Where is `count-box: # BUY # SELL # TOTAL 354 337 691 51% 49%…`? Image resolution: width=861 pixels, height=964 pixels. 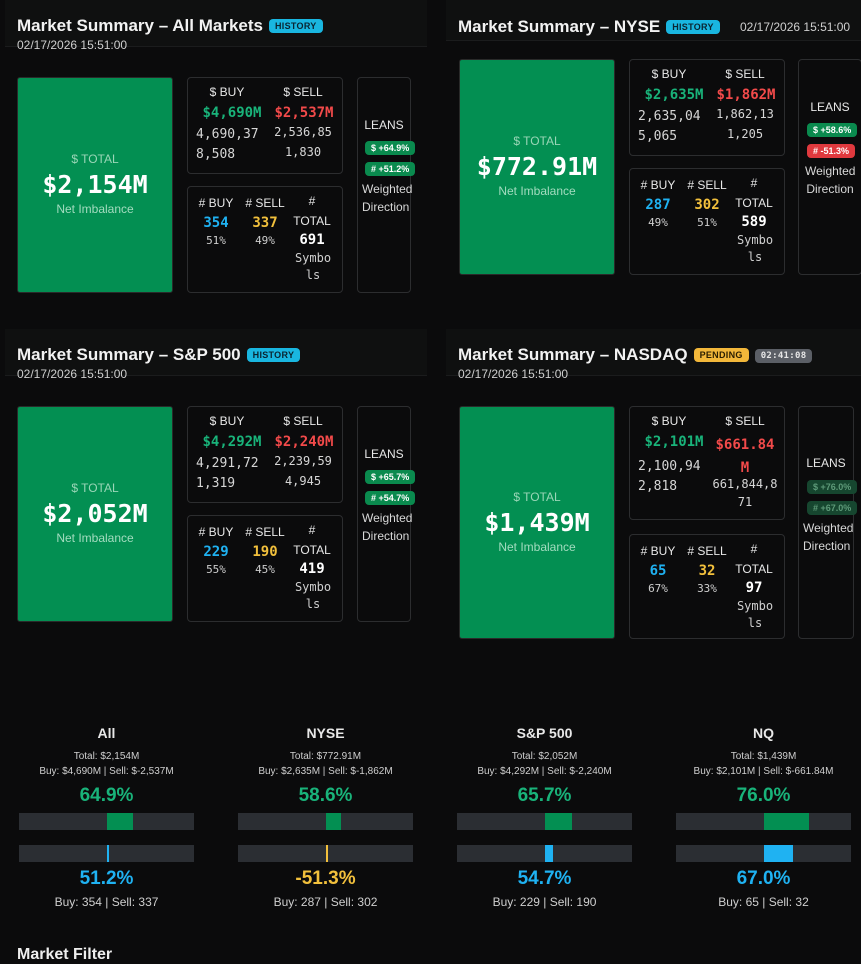
count-box: # BUY # SELL # TOTAL 354 337 691 51% 49%… is located at coordinates (265, 239).